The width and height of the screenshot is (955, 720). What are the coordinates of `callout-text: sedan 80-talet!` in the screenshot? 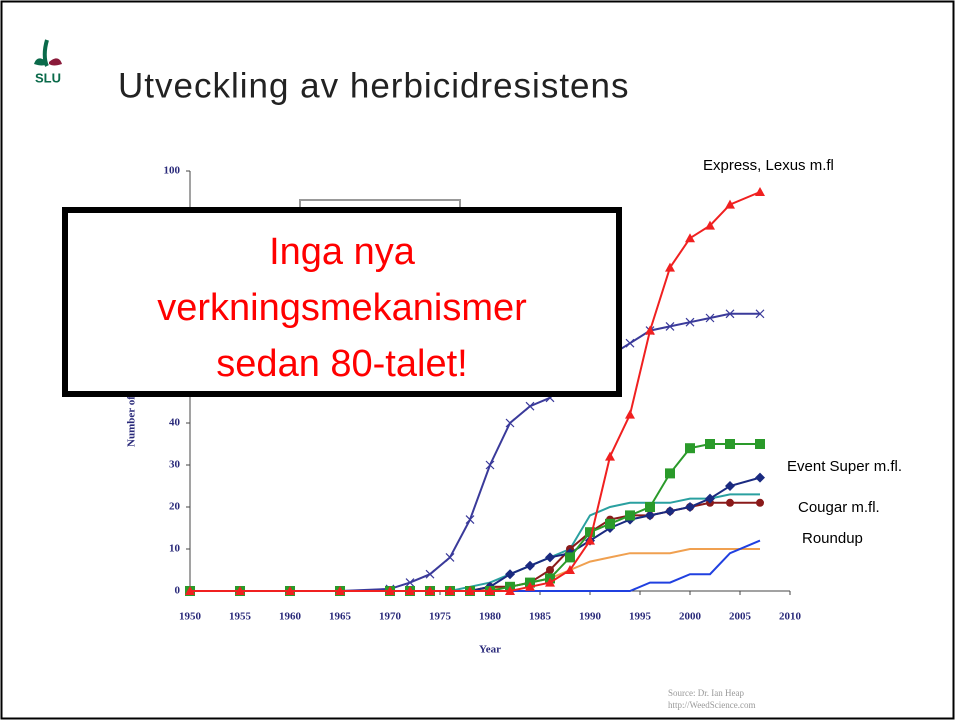 It's located at (341, 364).